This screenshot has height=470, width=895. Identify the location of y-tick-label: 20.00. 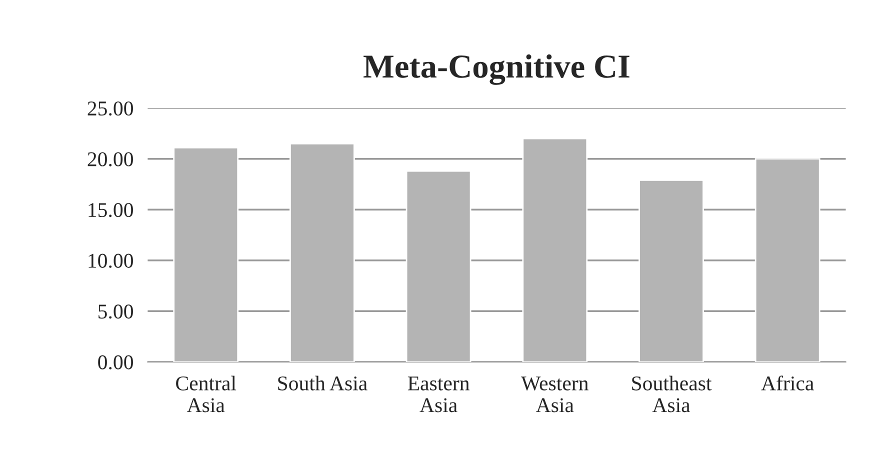
(110, 159).